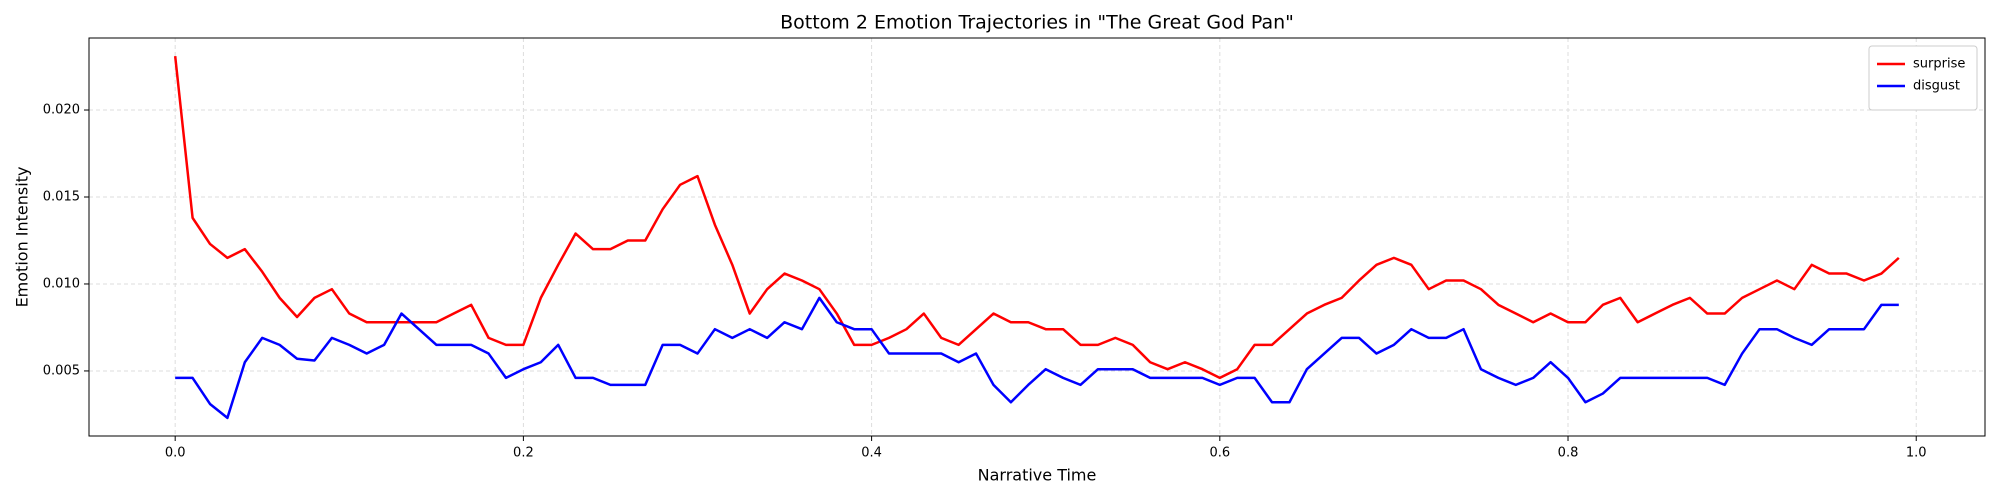 This screenshot has width=2000, height=500. Describe the element at coordinates (523, 453) in the screenshot. I see `x-tick-label: 0.2` at that location.